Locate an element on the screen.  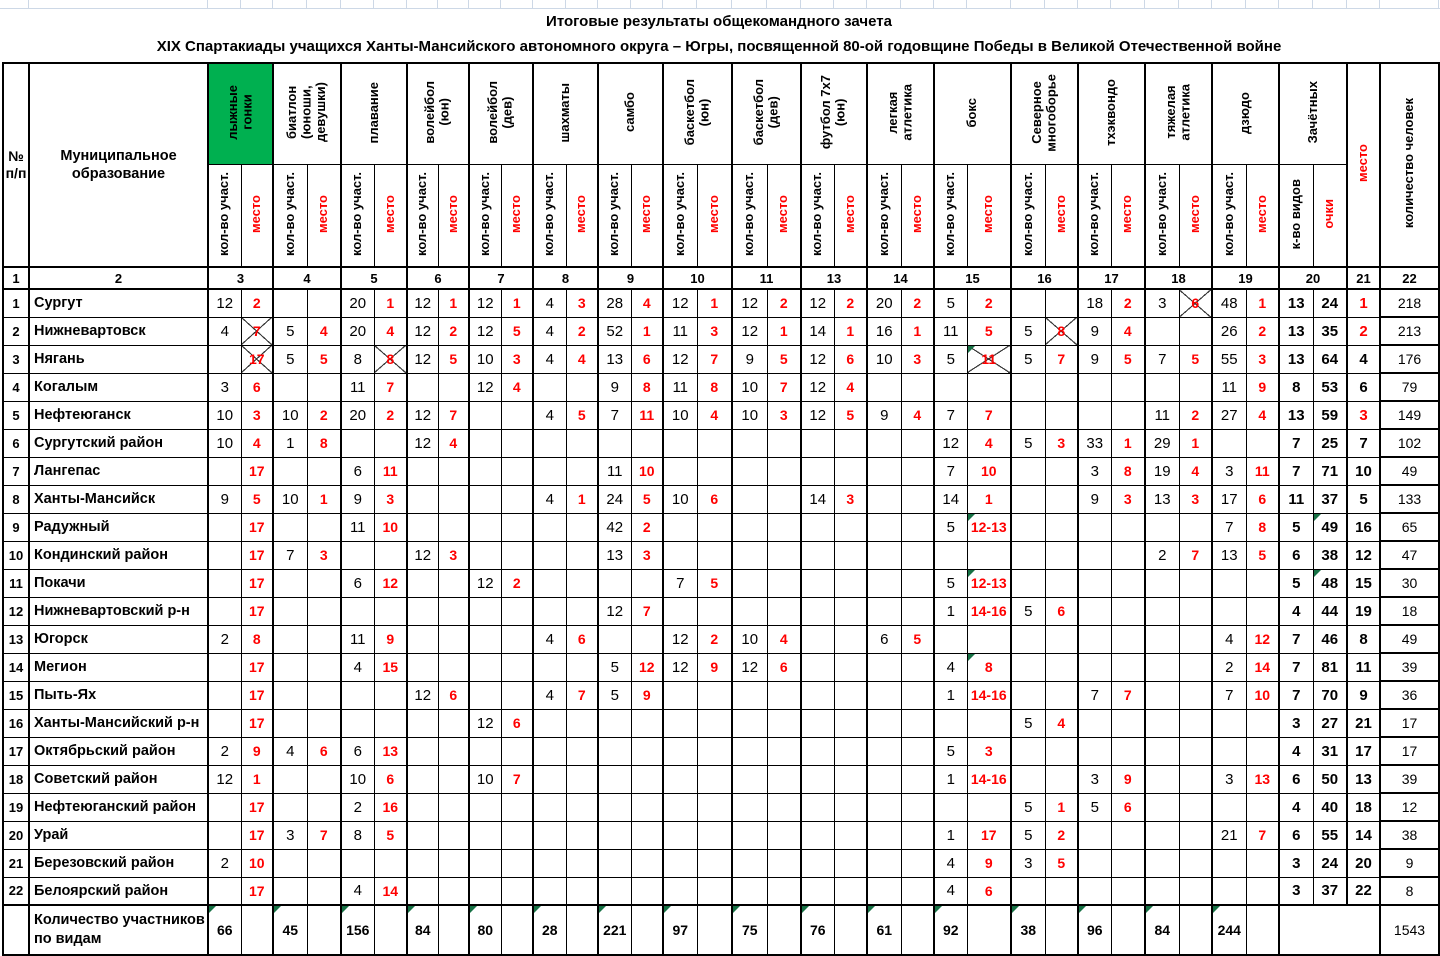
place-cell: 8 is located at coordinates (257, 639).